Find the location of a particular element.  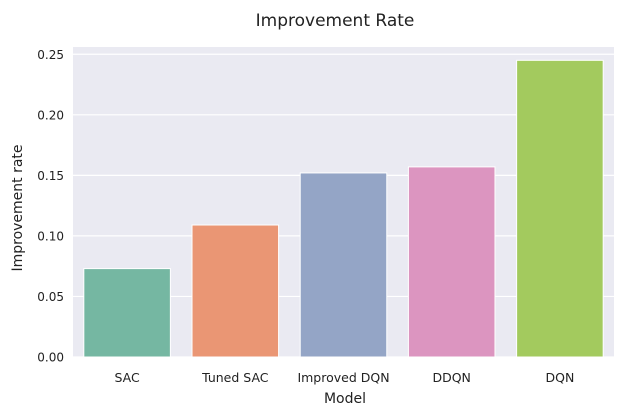

x-tick-label: SAC is located at coordinates (126, 377).